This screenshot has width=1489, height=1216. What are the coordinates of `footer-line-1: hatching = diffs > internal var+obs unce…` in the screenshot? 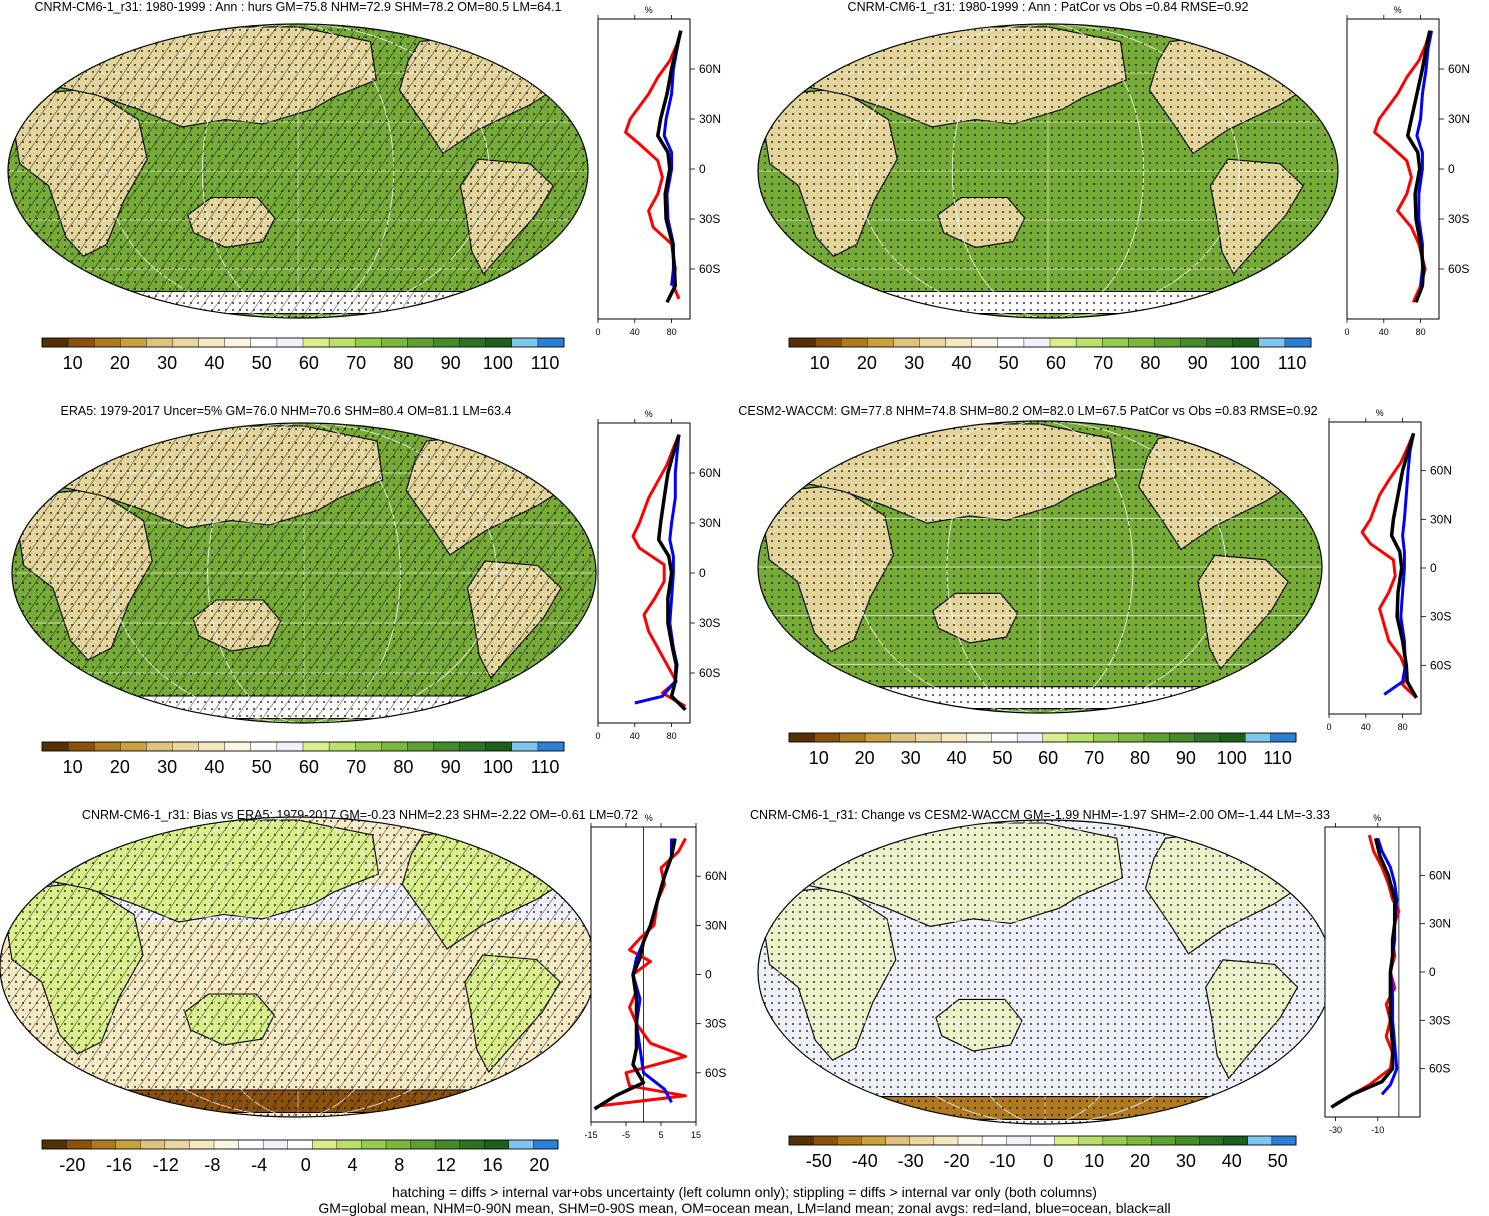 It's located at (744, 1192).